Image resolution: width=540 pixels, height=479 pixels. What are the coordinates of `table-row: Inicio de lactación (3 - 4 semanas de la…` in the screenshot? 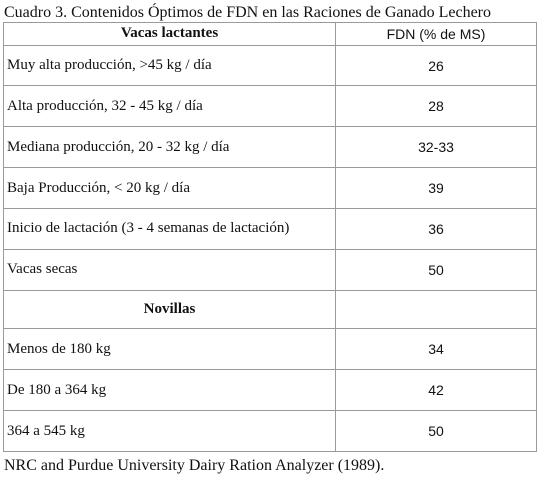 It's located at (270, 228).